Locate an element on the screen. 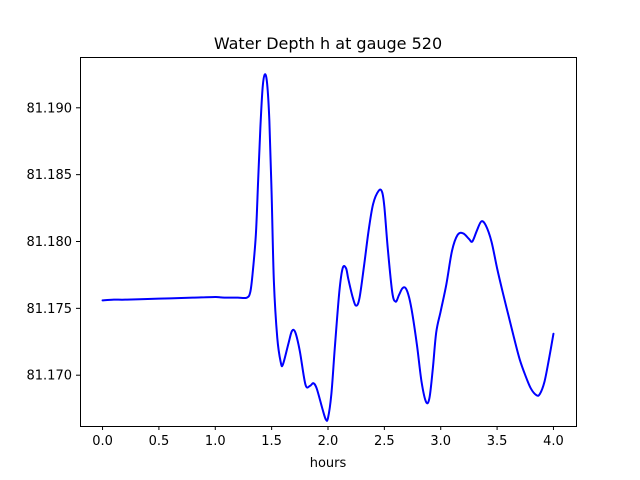  x-tick-label: 0.5 is located at coordinates (159, 441).